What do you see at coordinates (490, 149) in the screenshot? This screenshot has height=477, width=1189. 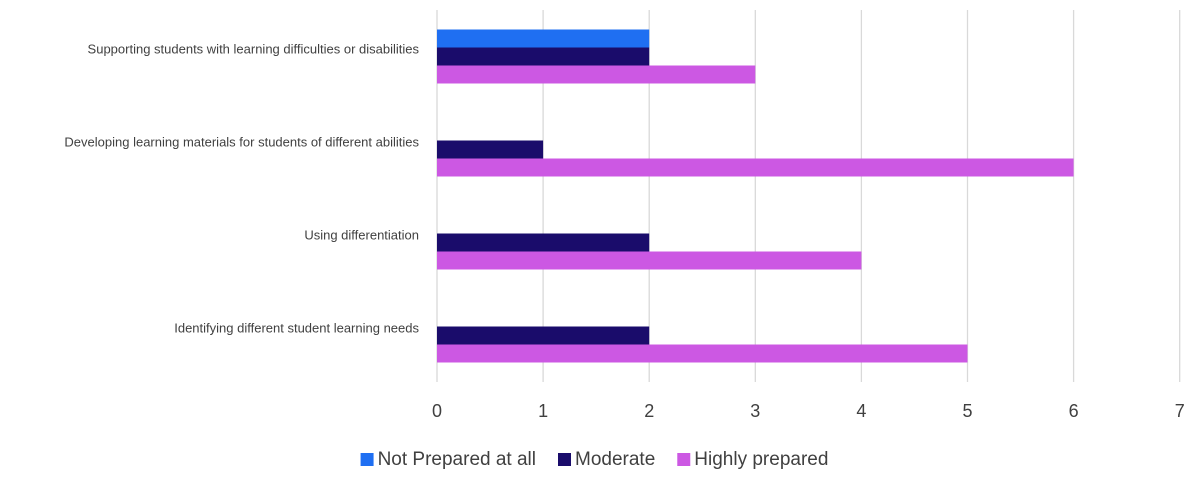 I see `bar-moderate-developing-learning-materials-for-students-of-different-abilities` at bounding box center [490, 149].